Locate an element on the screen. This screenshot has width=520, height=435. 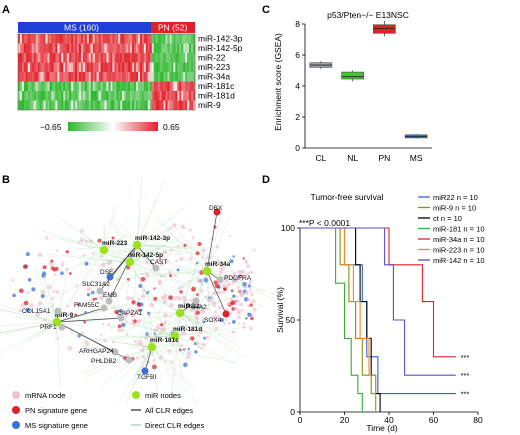
x-tick-label: 60 is located at coordinates (434, 420).